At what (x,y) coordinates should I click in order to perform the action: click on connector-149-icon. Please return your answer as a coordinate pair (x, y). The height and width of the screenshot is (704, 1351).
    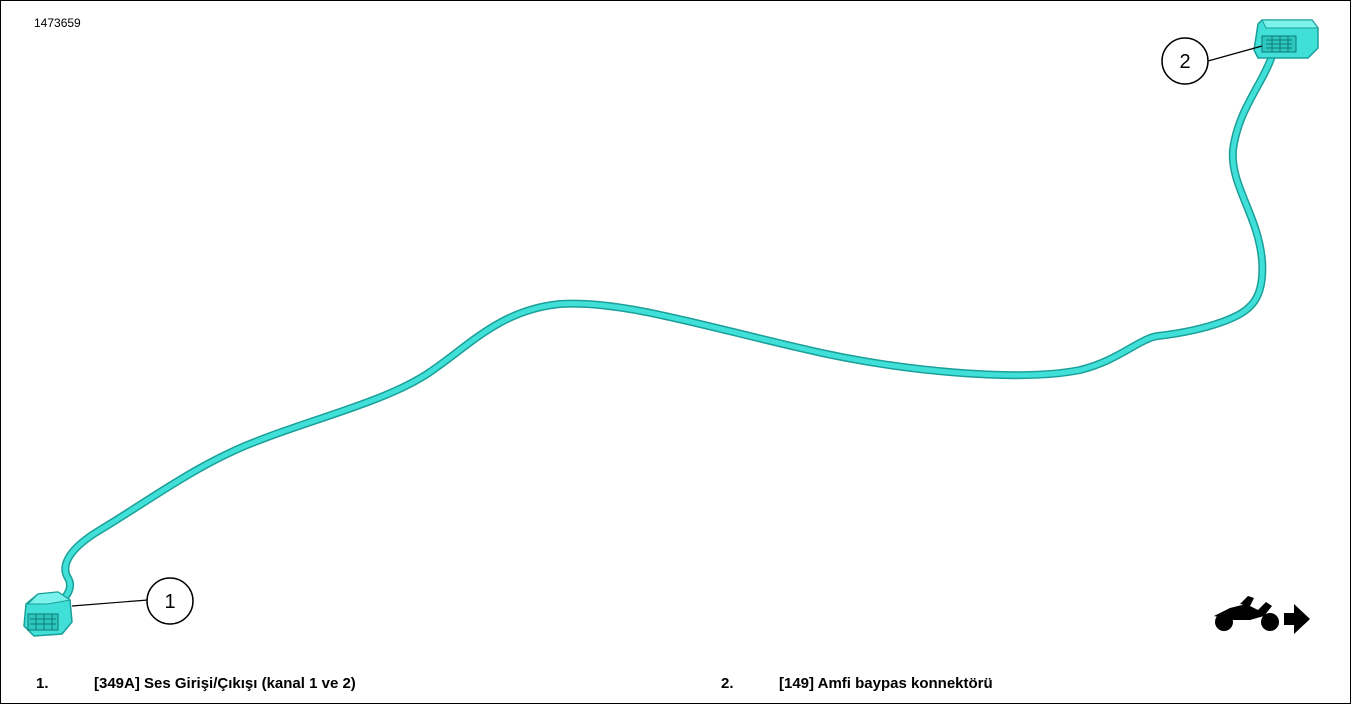
    Looking at the image, I should click on (1286, 39).